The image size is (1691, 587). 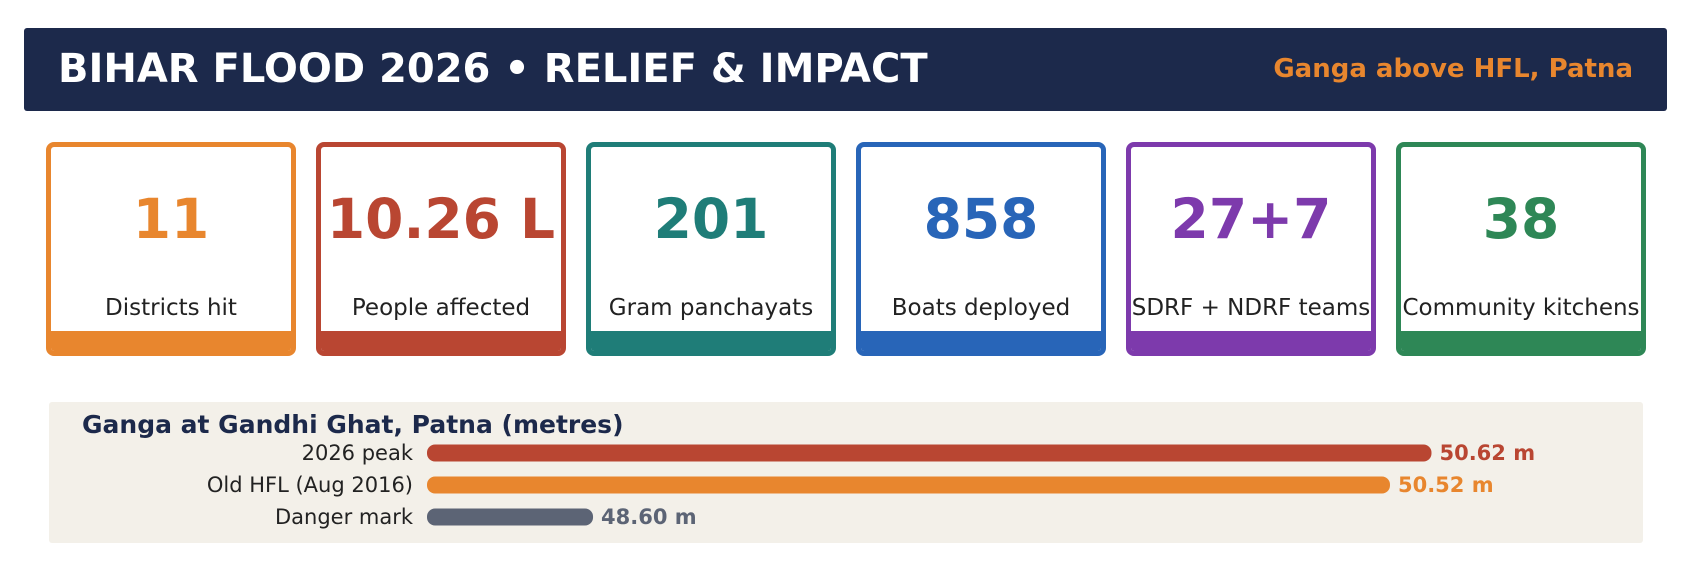 I want to click on stat-label: People affected, so click(x=441, y=308).